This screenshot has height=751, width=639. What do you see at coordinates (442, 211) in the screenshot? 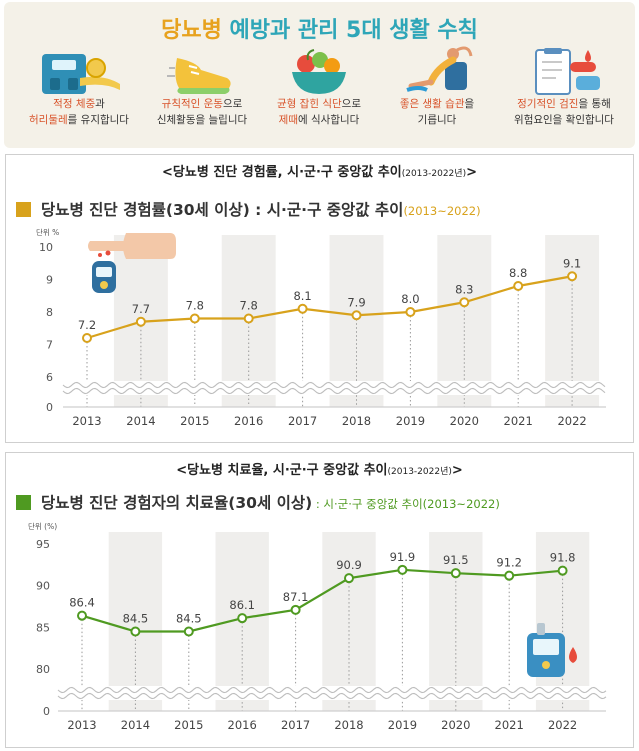
I see `diagnosis-subtitle: (2013~2022)` at bounding box center [442, 211].